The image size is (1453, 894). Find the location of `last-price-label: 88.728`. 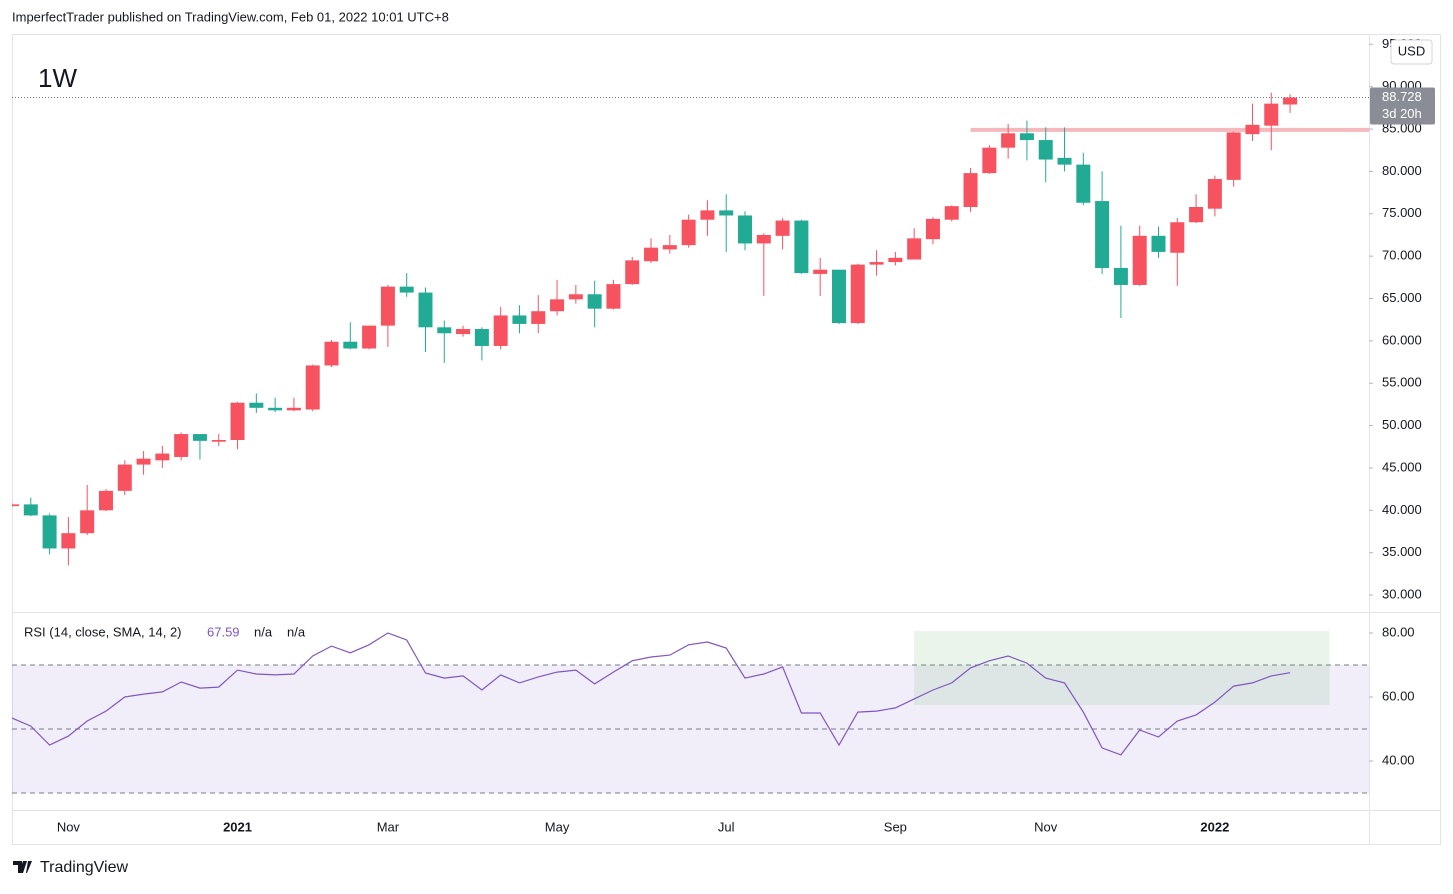

last-price-label: 88.728 is located at coordinates (1402, 96).